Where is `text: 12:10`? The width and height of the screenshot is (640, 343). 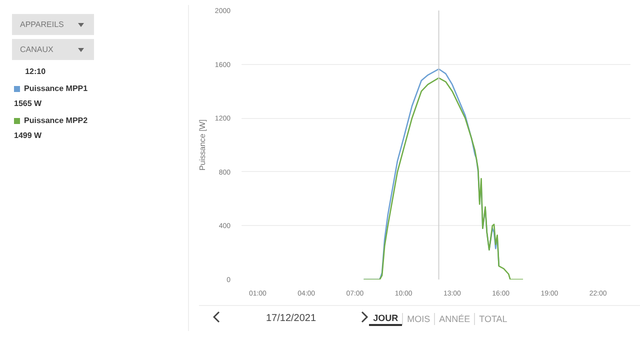
text: 12:10 is located at coordinates (35, 72).